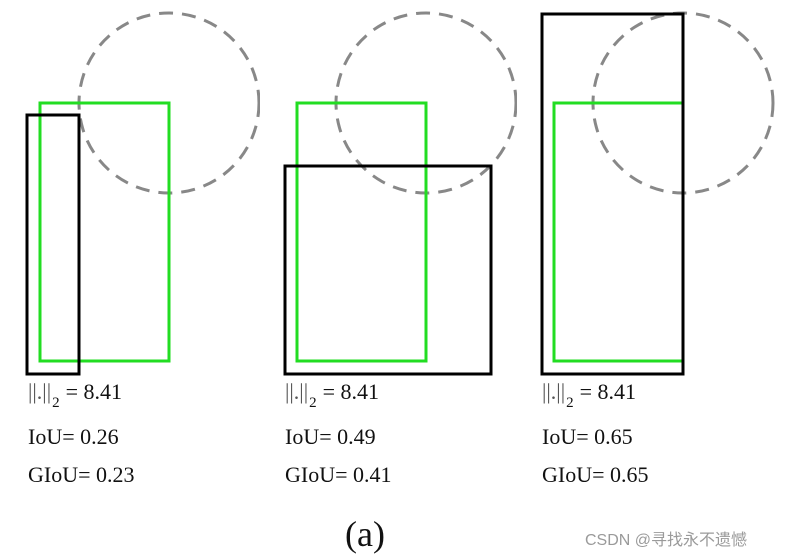  I want to click on figure-caption: (a), so click(365, 534).